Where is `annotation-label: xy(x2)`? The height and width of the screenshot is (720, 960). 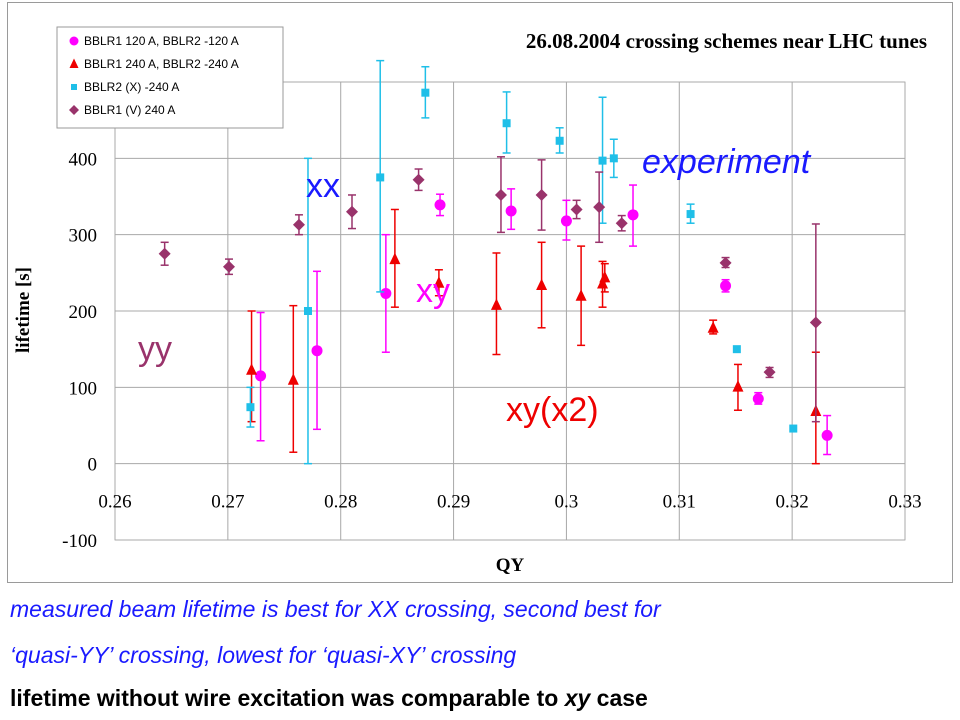
annotation-label: xy(x2) is located at coordinates (552, 410).